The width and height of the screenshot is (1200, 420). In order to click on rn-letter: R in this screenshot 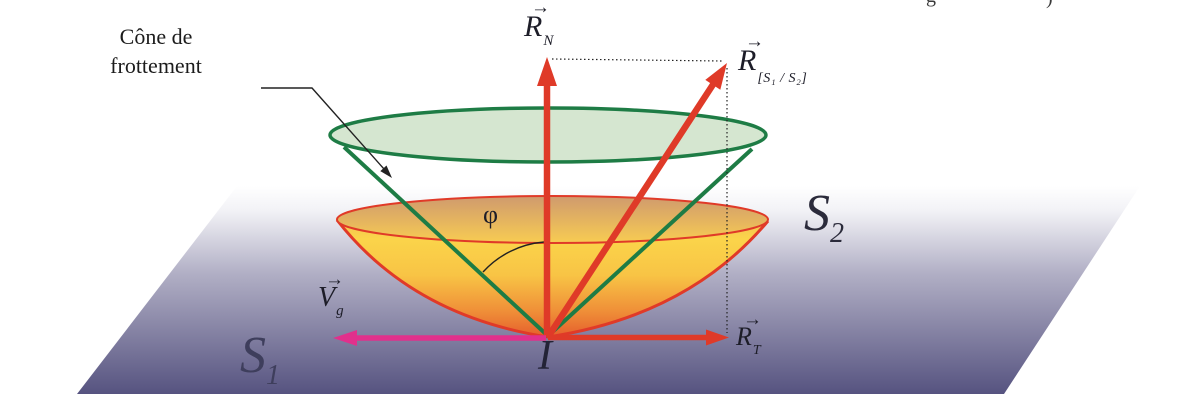, I will do `click(533, 26)`.